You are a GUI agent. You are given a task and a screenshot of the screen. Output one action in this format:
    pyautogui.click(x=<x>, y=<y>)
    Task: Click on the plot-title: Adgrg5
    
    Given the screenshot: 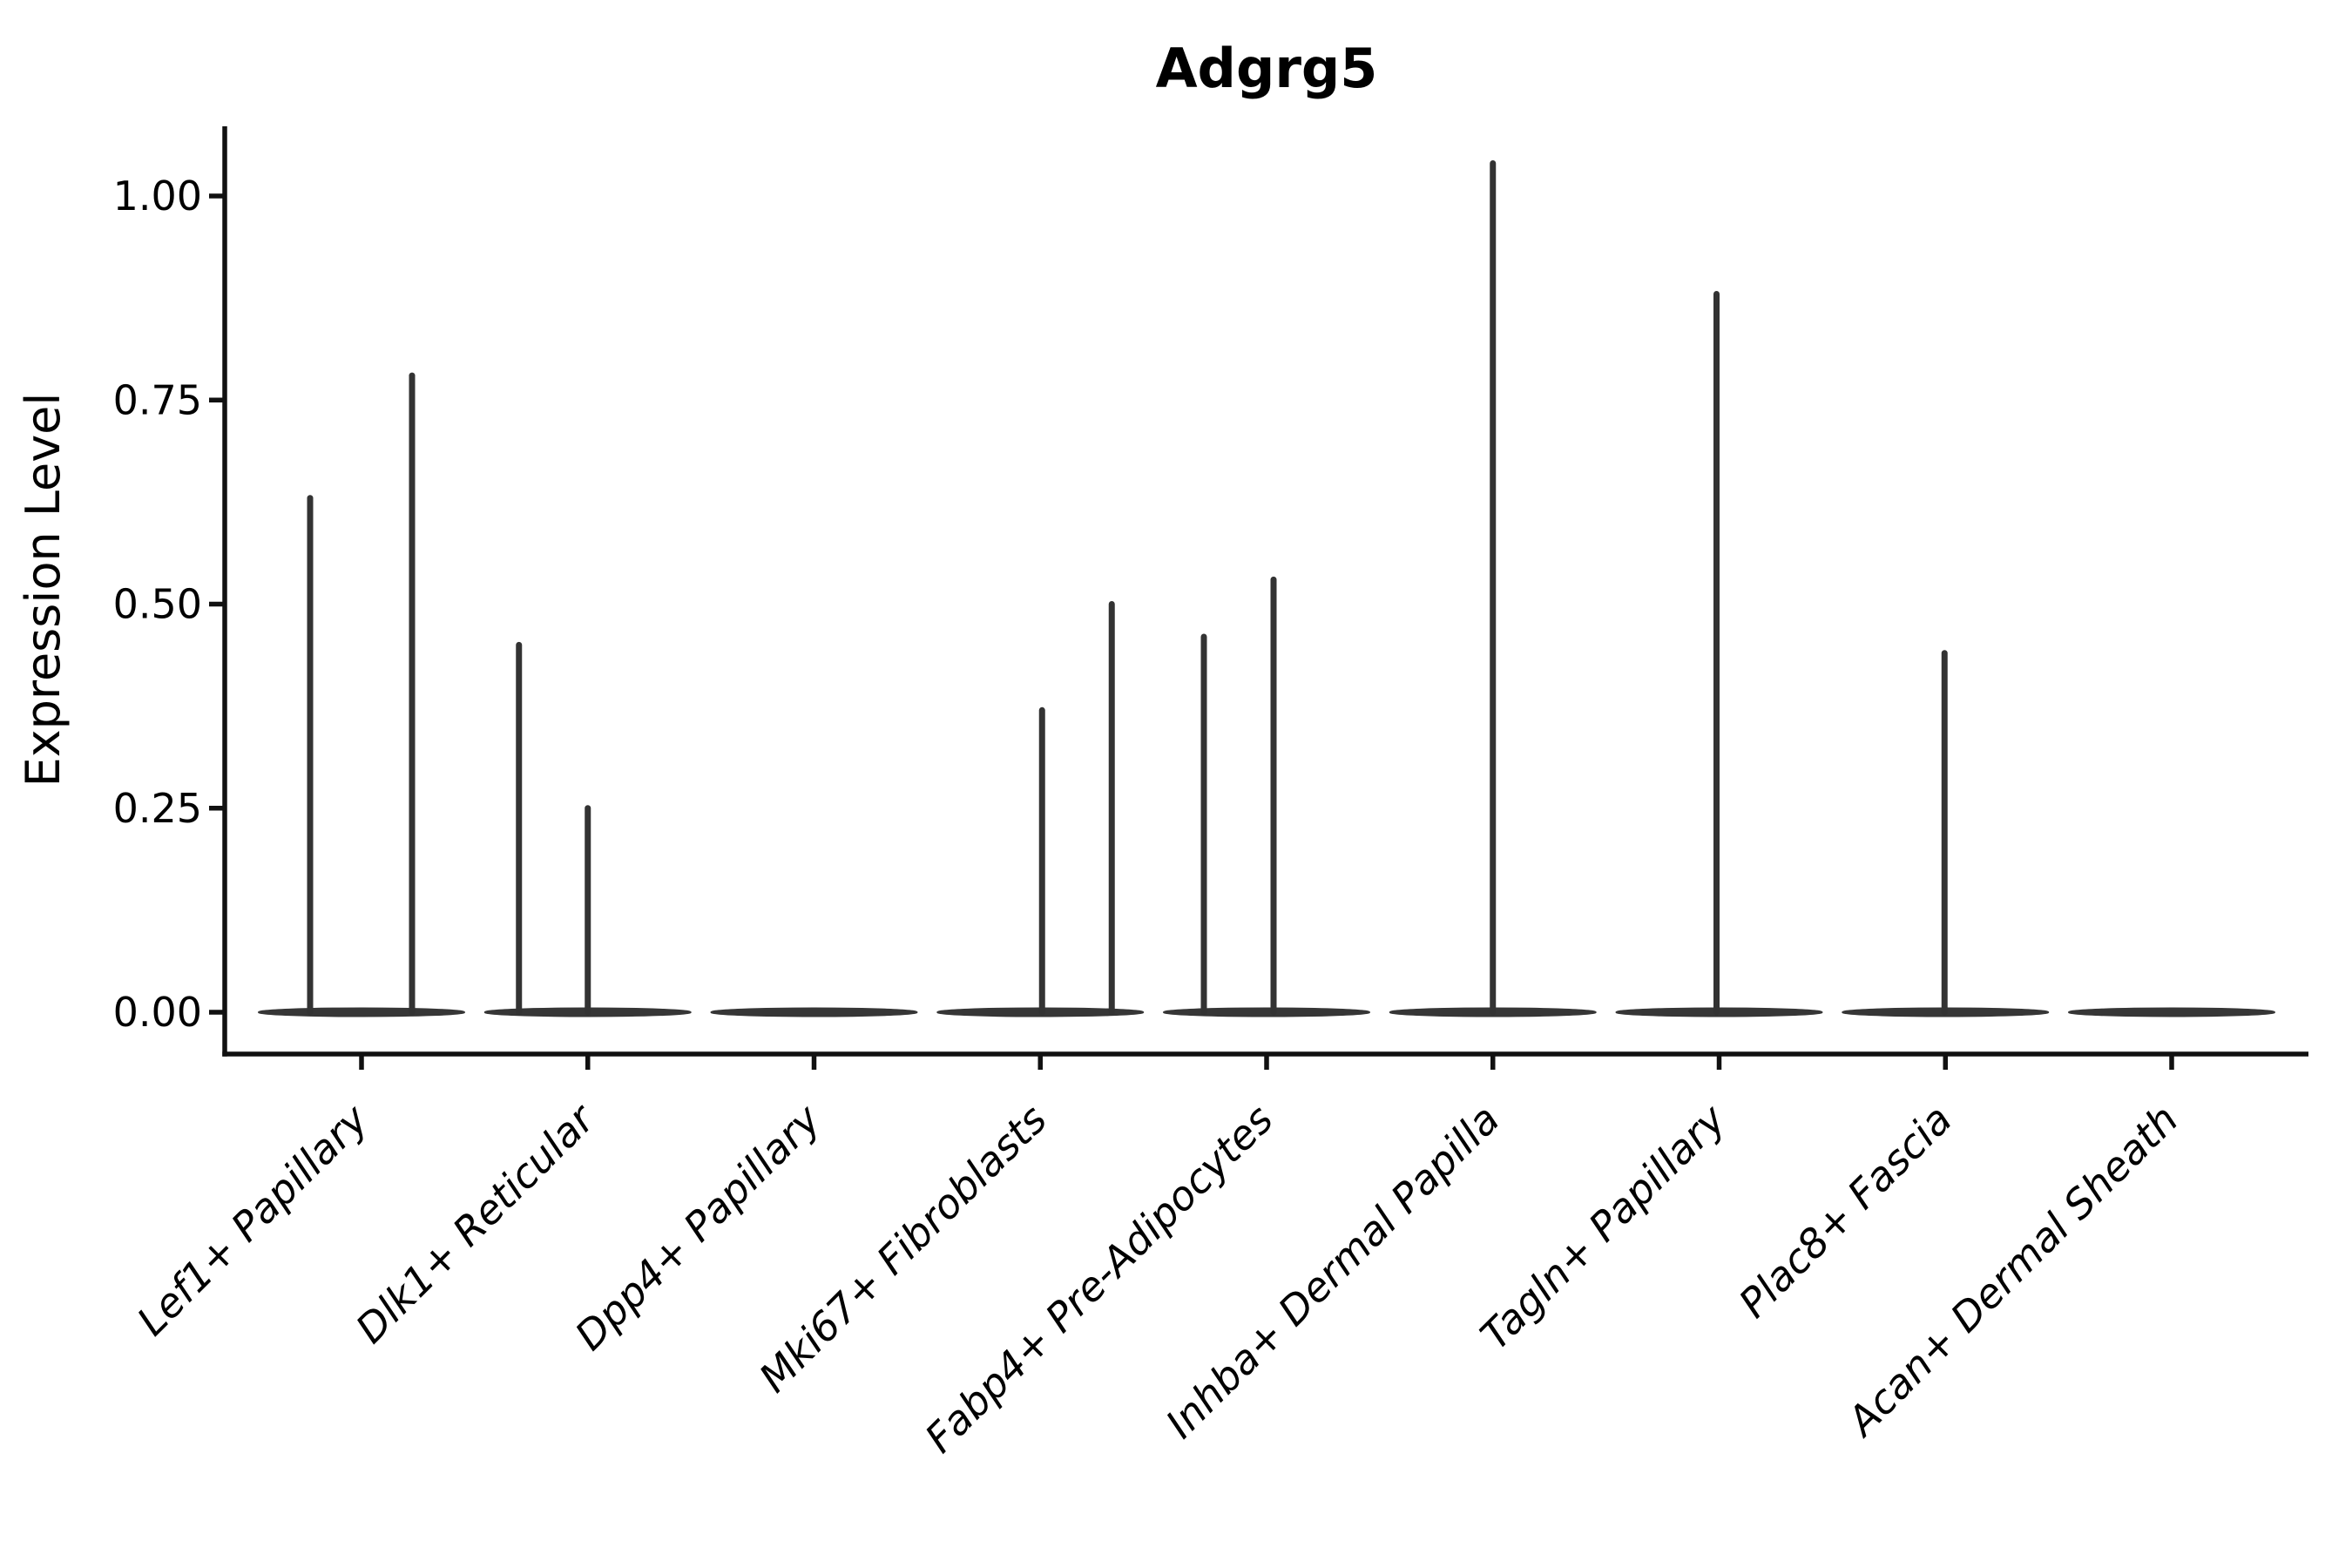 What is the action you would take?
    pyautogui.click(x=1267, y=68)
    